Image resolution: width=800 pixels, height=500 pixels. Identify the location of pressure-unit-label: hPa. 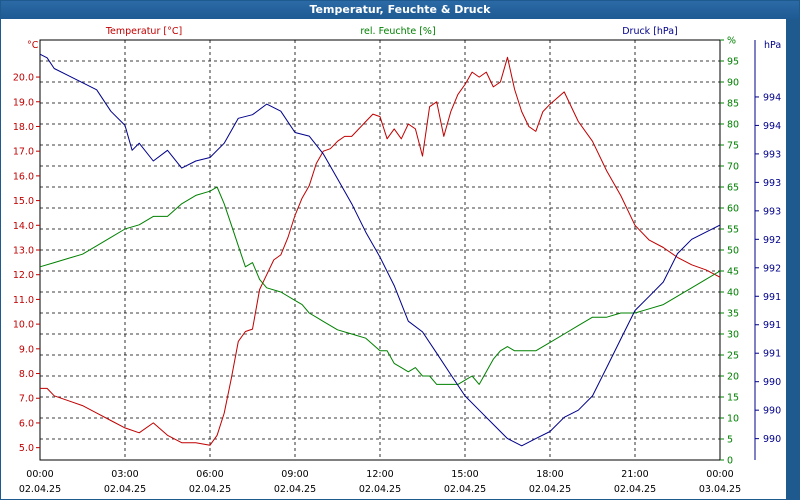
(772, 45).